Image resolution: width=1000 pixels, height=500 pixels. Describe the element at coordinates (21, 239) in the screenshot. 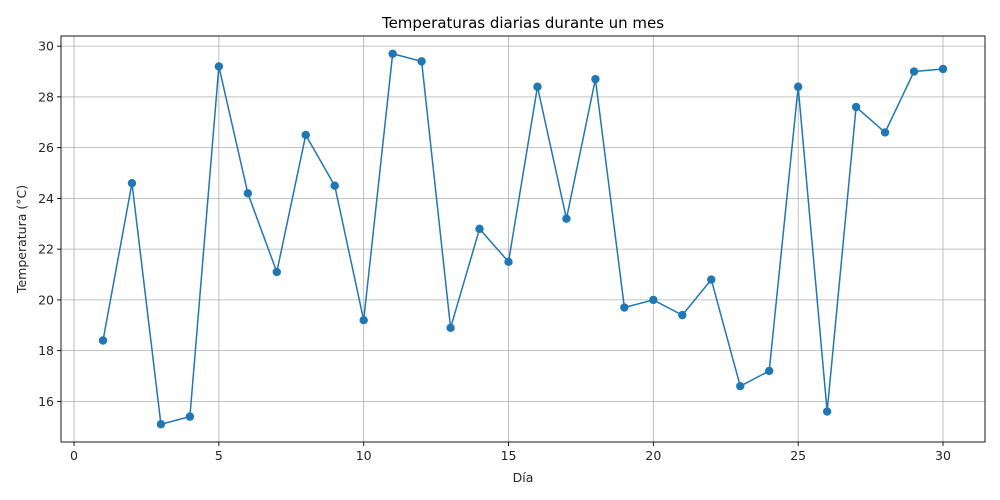

I see `y-axis-label: Temperatura (°C)` at that location.